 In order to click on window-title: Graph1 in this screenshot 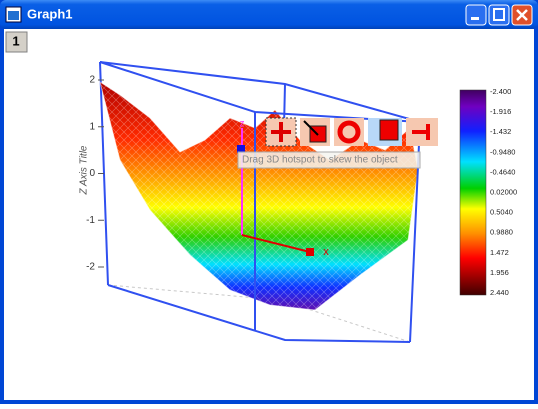, I will do `click(50, 13)`.